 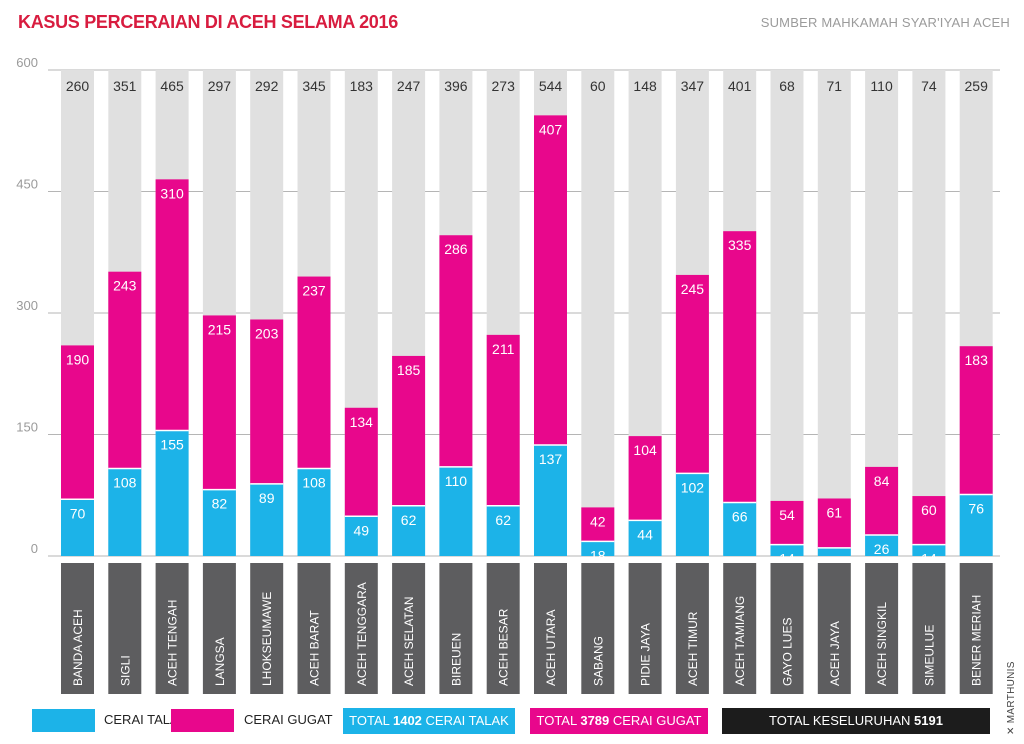 I want to click on y-tick-label: 450, so click(x=27, y=184).